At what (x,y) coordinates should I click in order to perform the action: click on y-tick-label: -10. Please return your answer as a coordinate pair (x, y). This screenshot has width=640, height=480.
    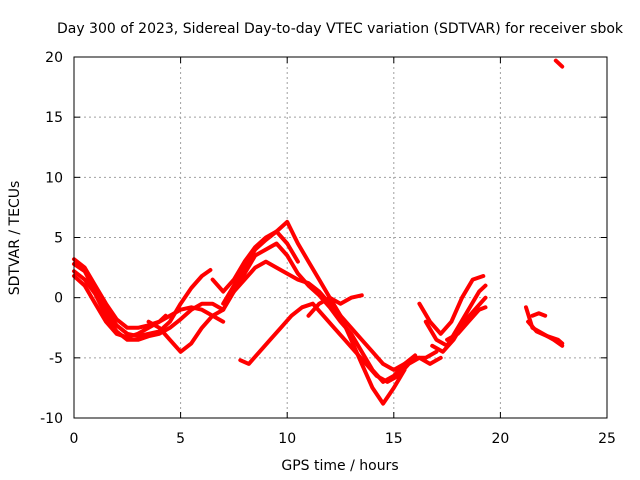
    Looking at the image, I should click on (51, 419).